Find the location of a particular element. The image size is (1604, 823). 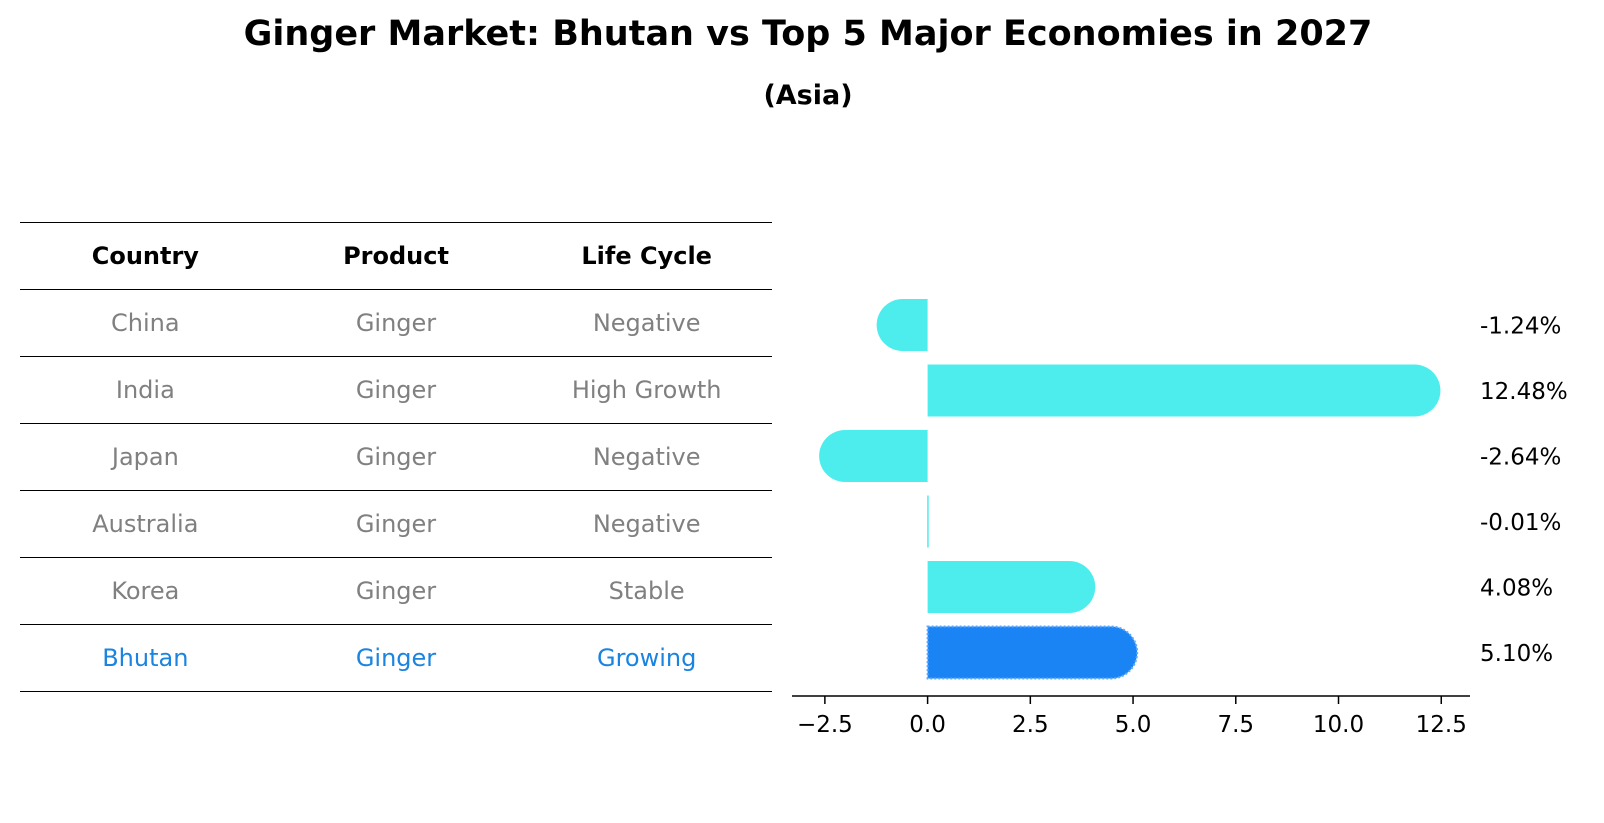

bar-india is located at coordinates (1184, 390).